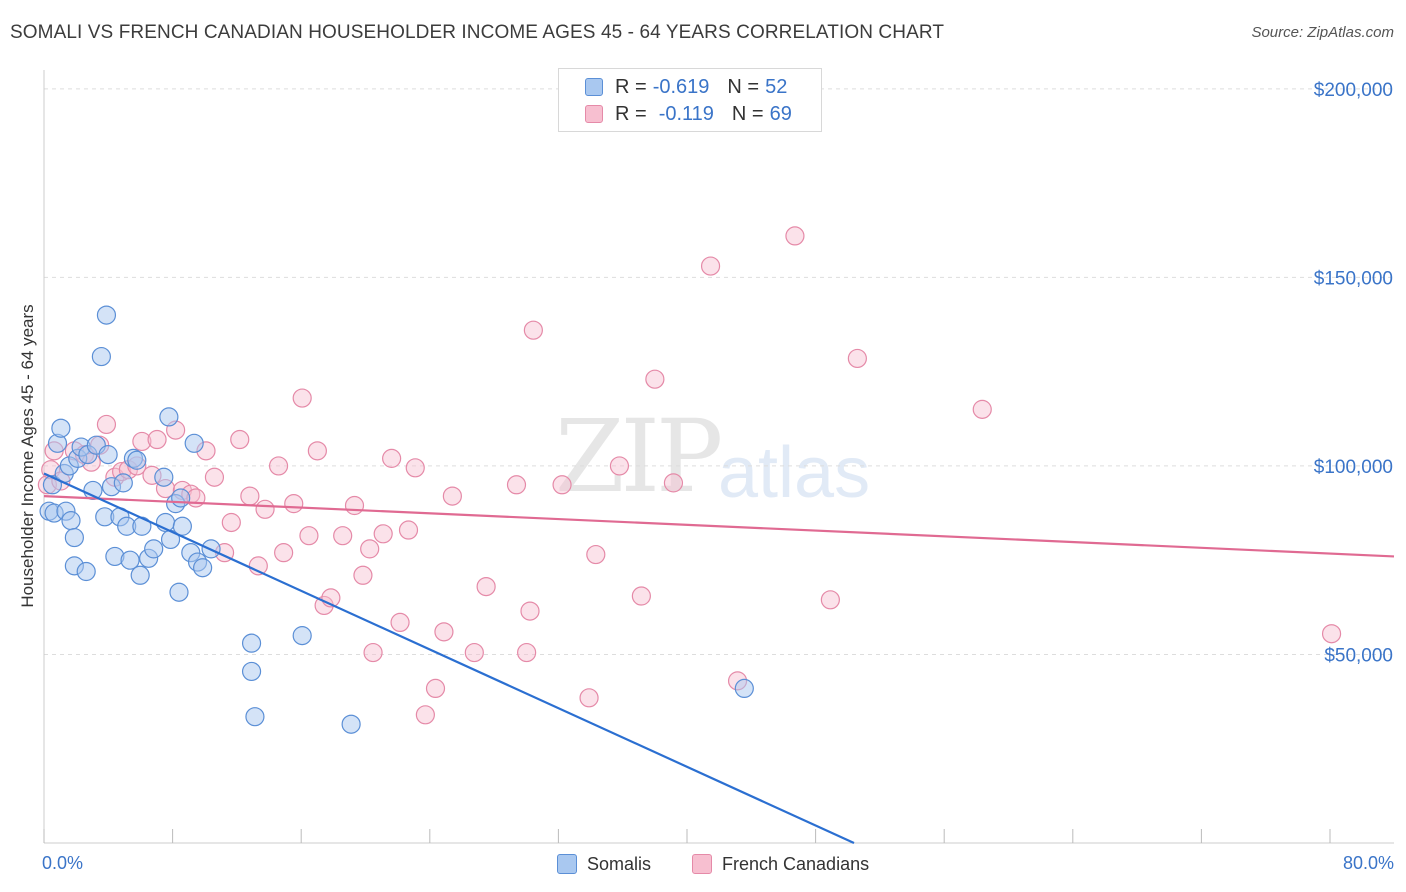 This screenshot has width=1406, height=892. What do you see at coordinates (719, 526) in the screenshot?
I see `french-canadians-trendline` at bounding box center [719, 526].